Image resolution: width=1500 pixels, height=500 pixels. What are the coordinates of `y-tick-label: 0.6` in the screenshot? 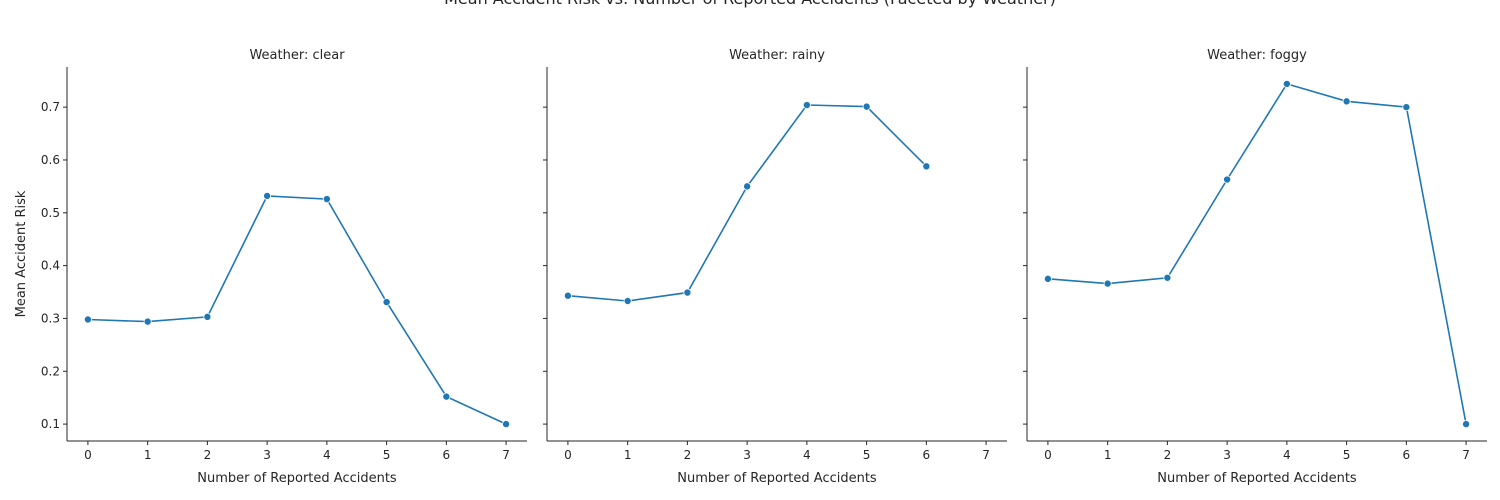 It's located at (50, 160).